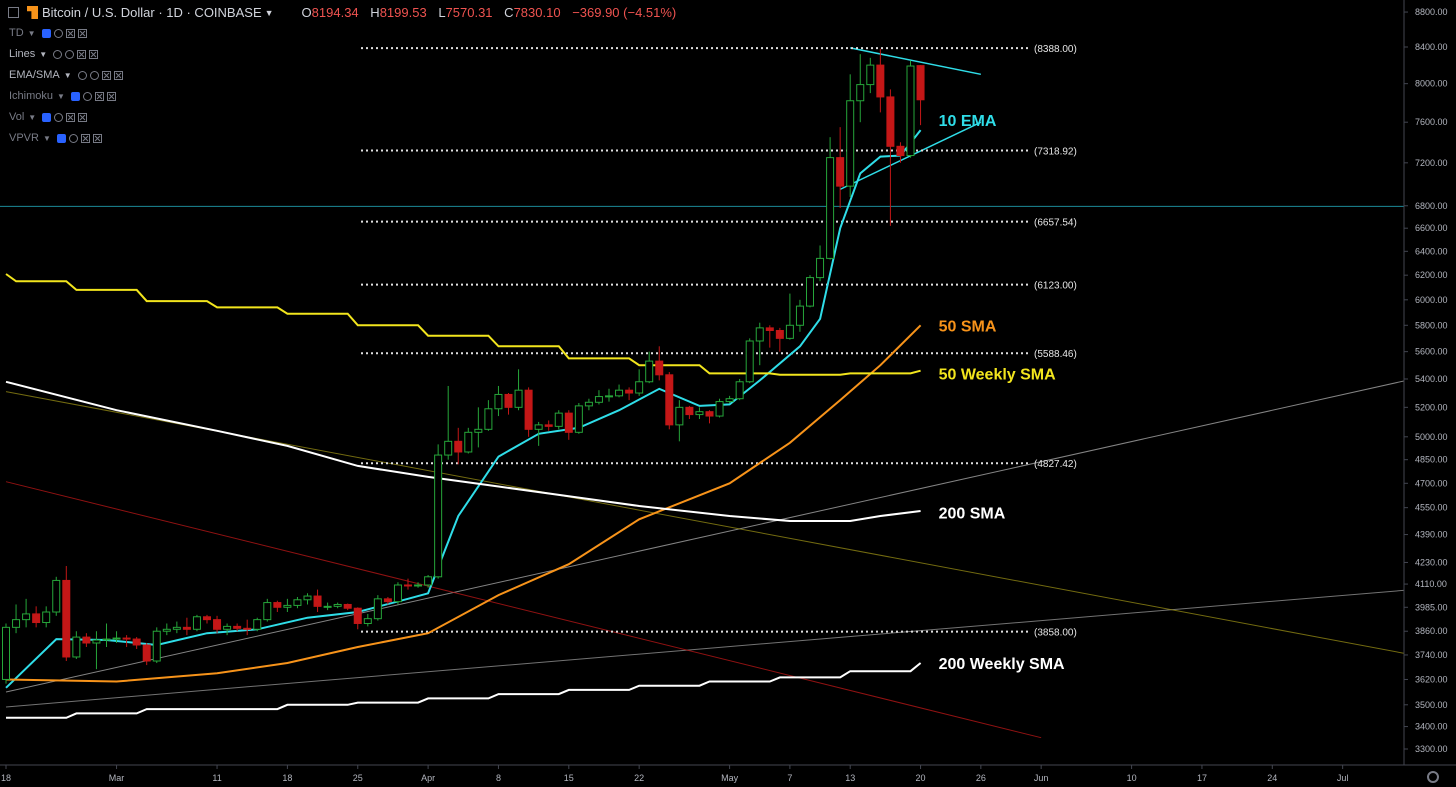  What do you see at coordinates (1055, 286) in the screenshot?
I see `level-label-3: (6123.00)` at bounding box center [1055, 286].